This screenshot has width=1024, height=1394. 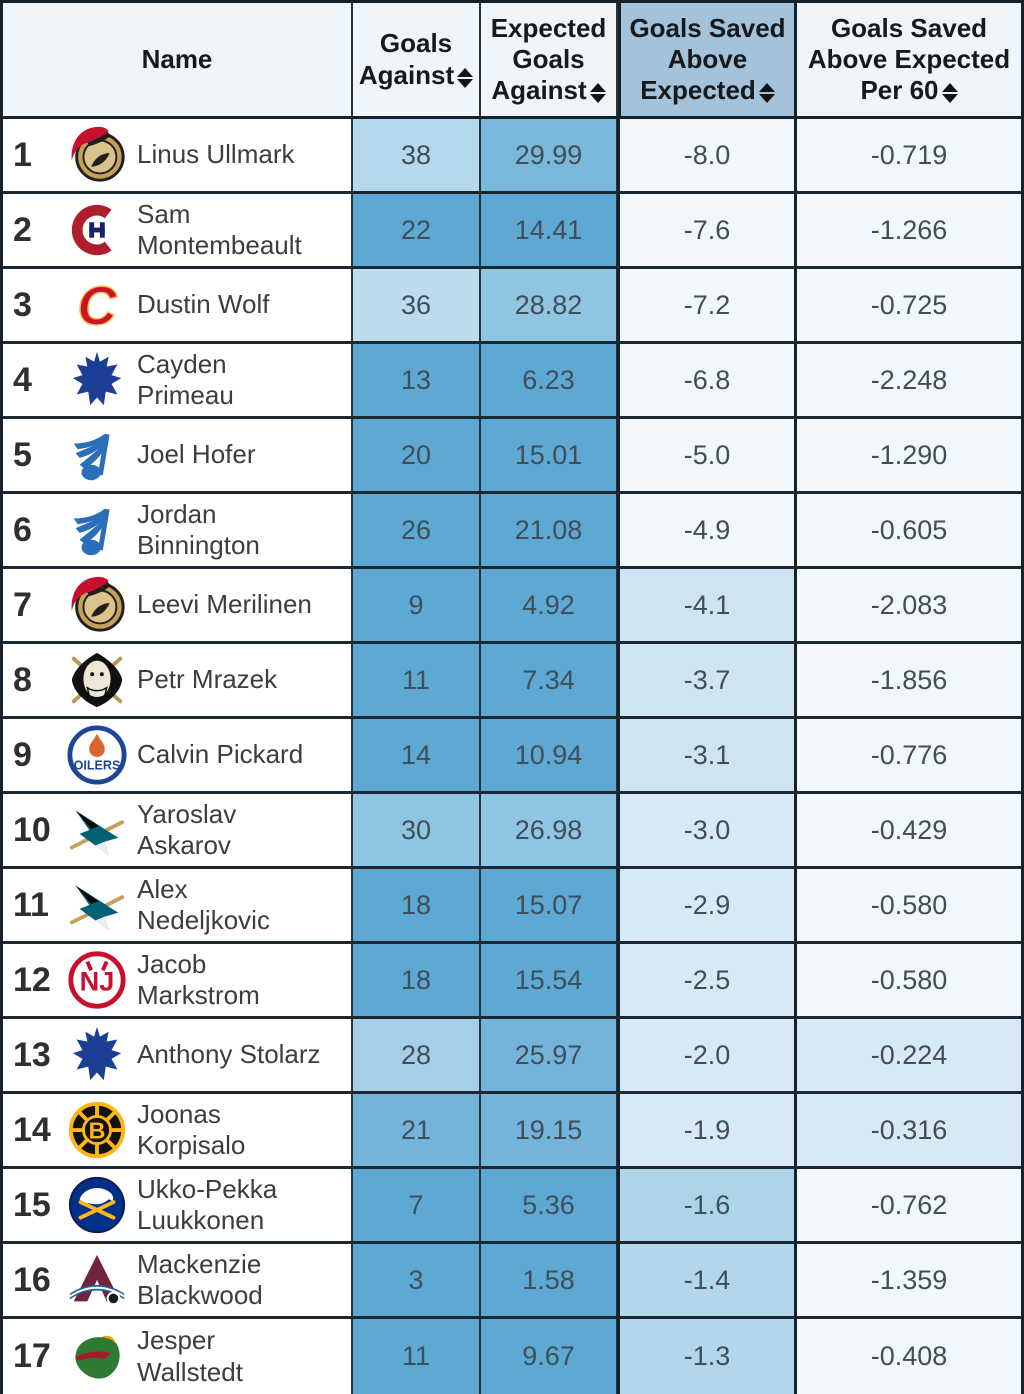 What do you see at coordinates (97, 380) in the screenshot?
I see `toronto-maple-leafs-logo` at bounding box center [97, 380].